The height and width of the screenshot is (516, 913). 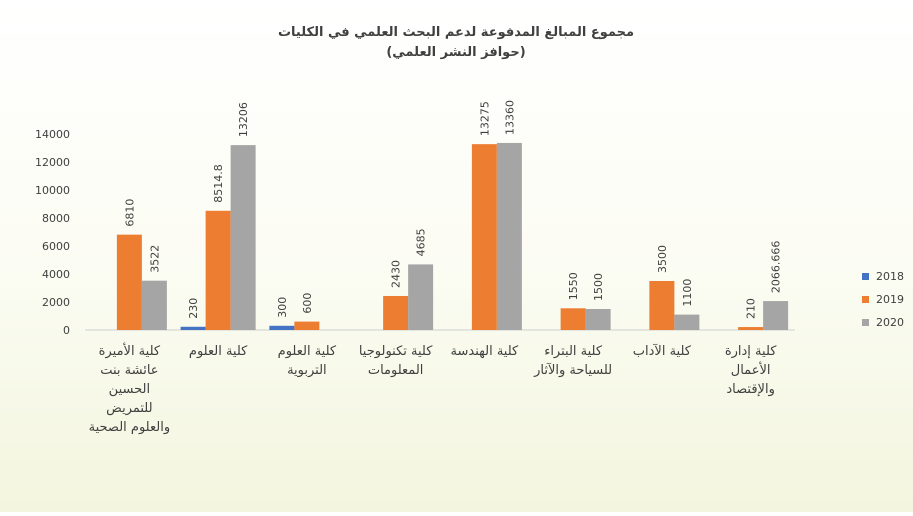 I want to click on x-category-label: عائشة بنت, so click(x=129, y=370).